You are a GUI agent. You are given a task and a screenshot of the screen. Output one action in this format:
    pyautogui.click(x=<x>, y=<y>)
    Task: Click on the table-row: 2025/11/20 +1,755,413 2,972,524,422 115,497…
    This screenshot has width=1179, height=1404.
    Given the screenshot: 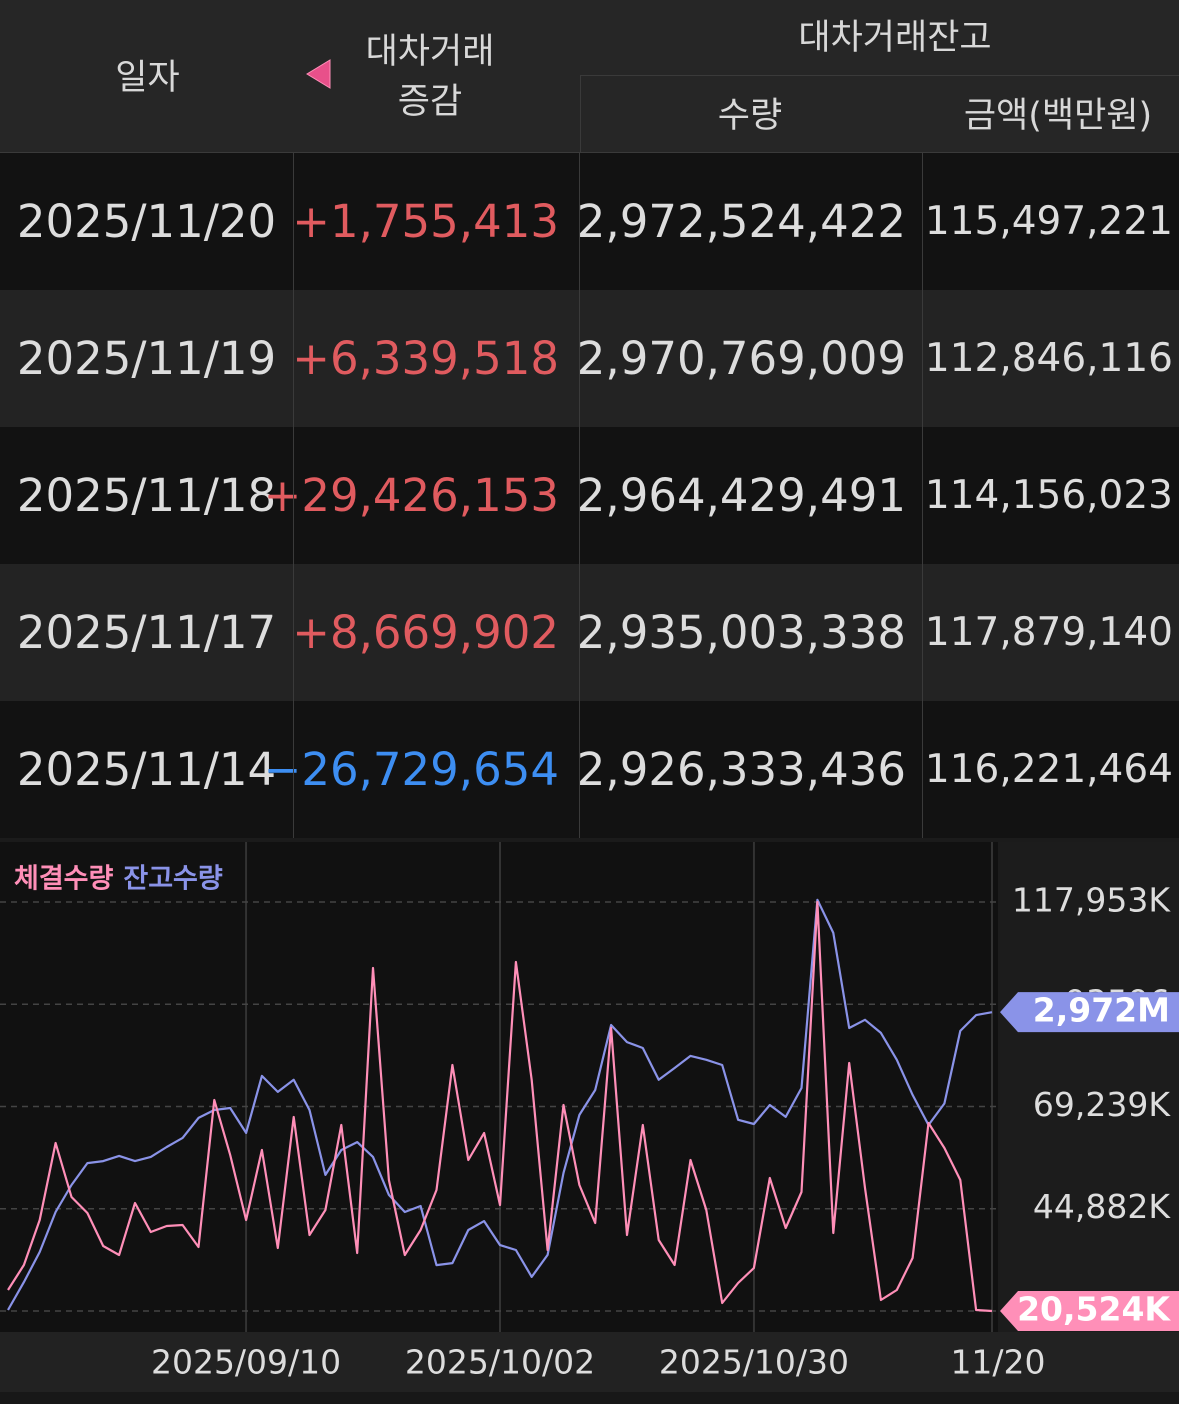 What is the action you would take?
    pyautogui.click(x=589, y=221)
    